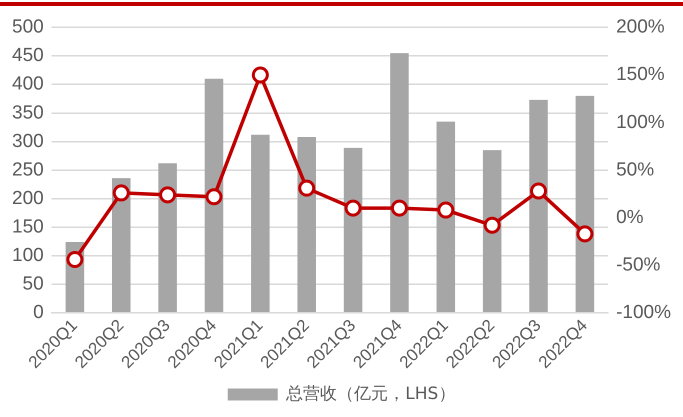  I want to click on y2-tick-label: 50%, so click(635, 169).